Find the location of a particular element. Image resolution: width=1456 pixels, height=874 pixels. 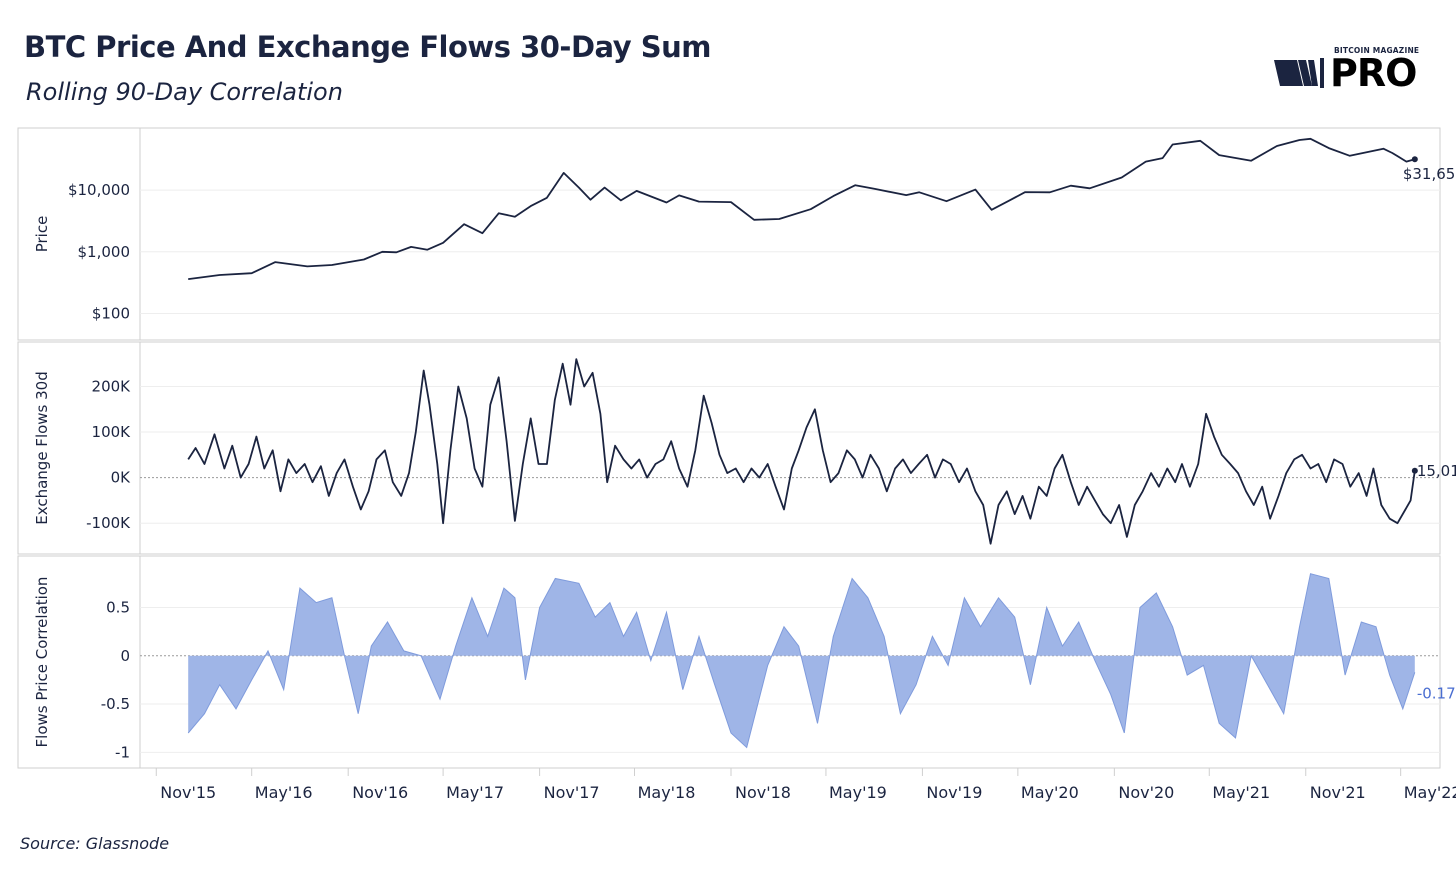

x-tick-label: May'20 is located at coordinates (1050, 792).